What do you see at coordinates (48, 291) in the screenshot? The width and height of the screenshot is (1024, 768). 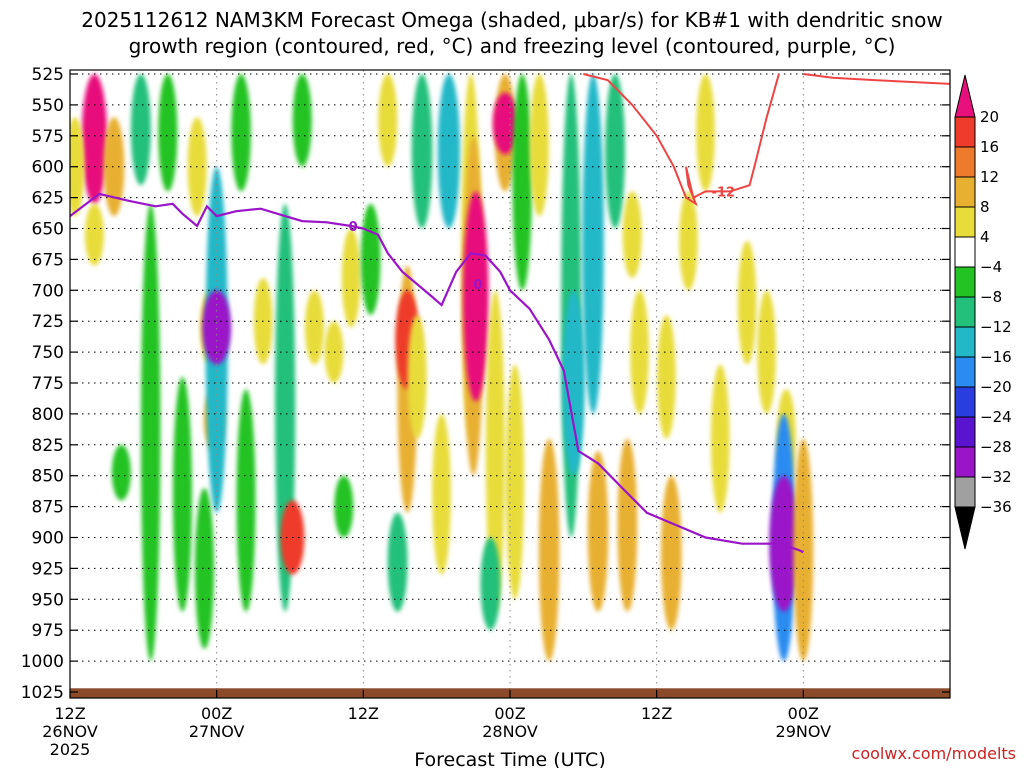 I see `y-tick-label: 700` at bounding box center [48, 291].